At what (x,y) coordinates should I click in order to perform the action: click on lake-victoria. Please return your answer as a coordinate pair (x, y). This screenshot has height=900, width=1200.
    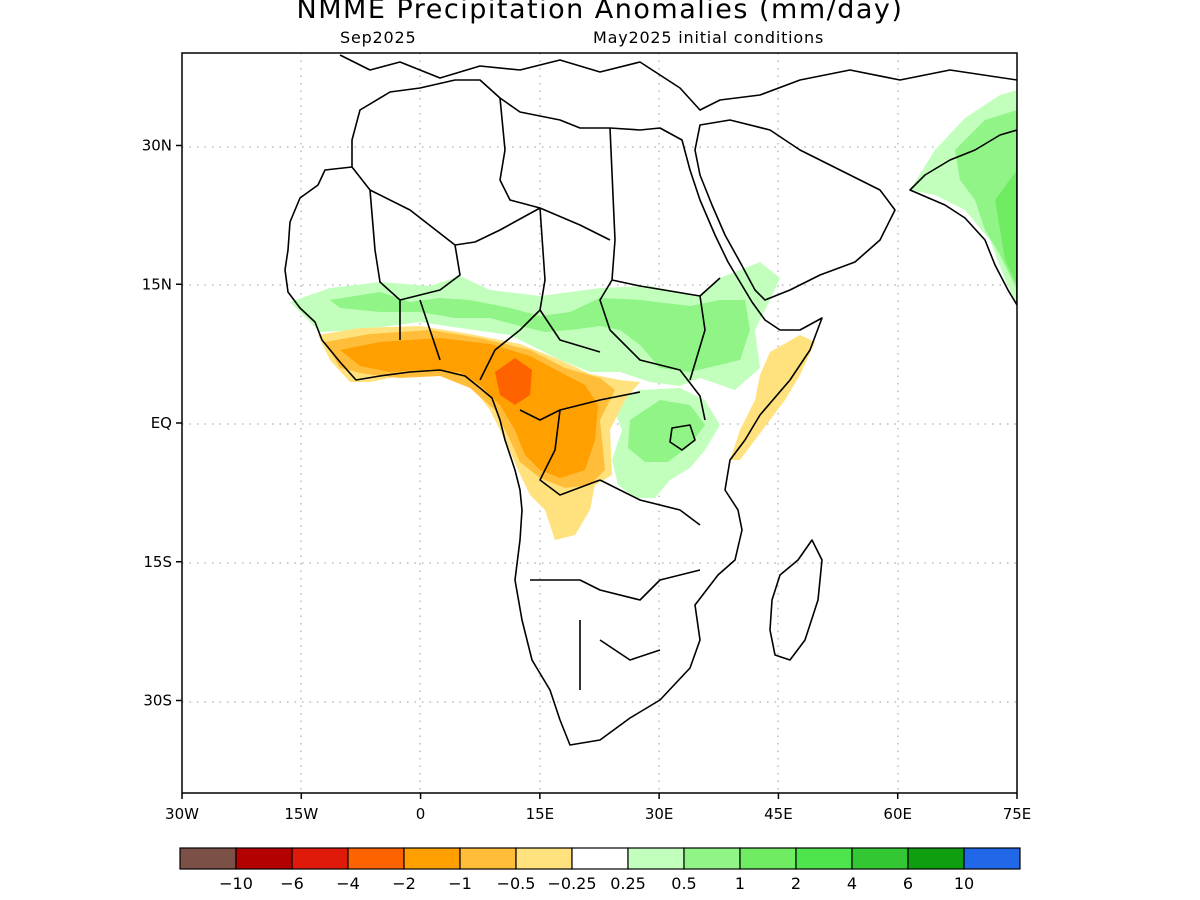
    Looking at the image, I should click on (682, 437).